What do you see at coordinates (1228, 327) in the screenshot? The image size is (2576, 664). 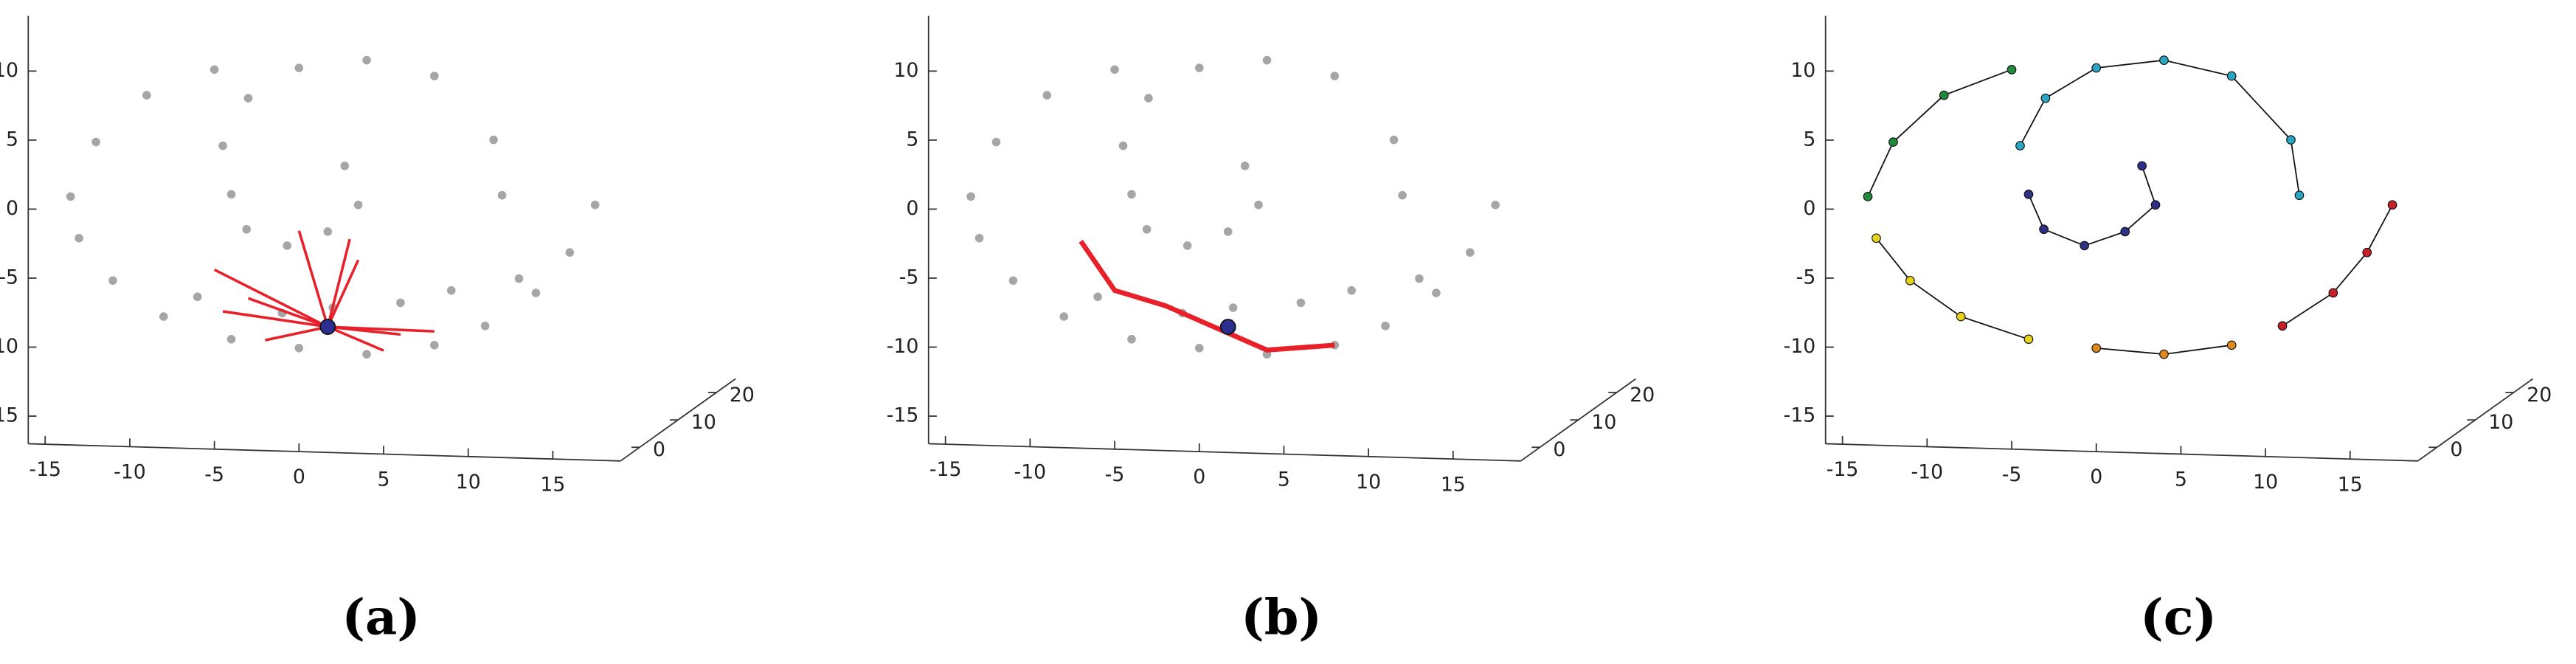 I see `query-point` at bounding box center [1228, 327].